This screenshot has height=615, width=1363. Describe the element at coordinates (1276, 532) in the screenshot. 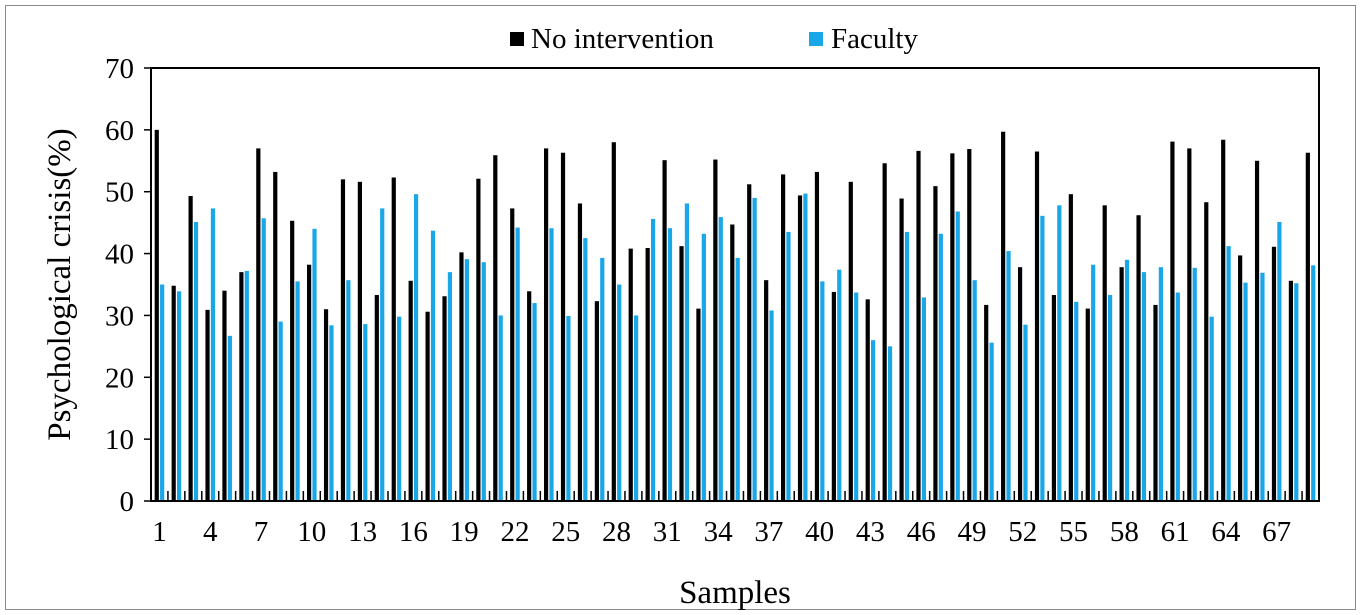

I see `x-tick-label: 67` at that location.